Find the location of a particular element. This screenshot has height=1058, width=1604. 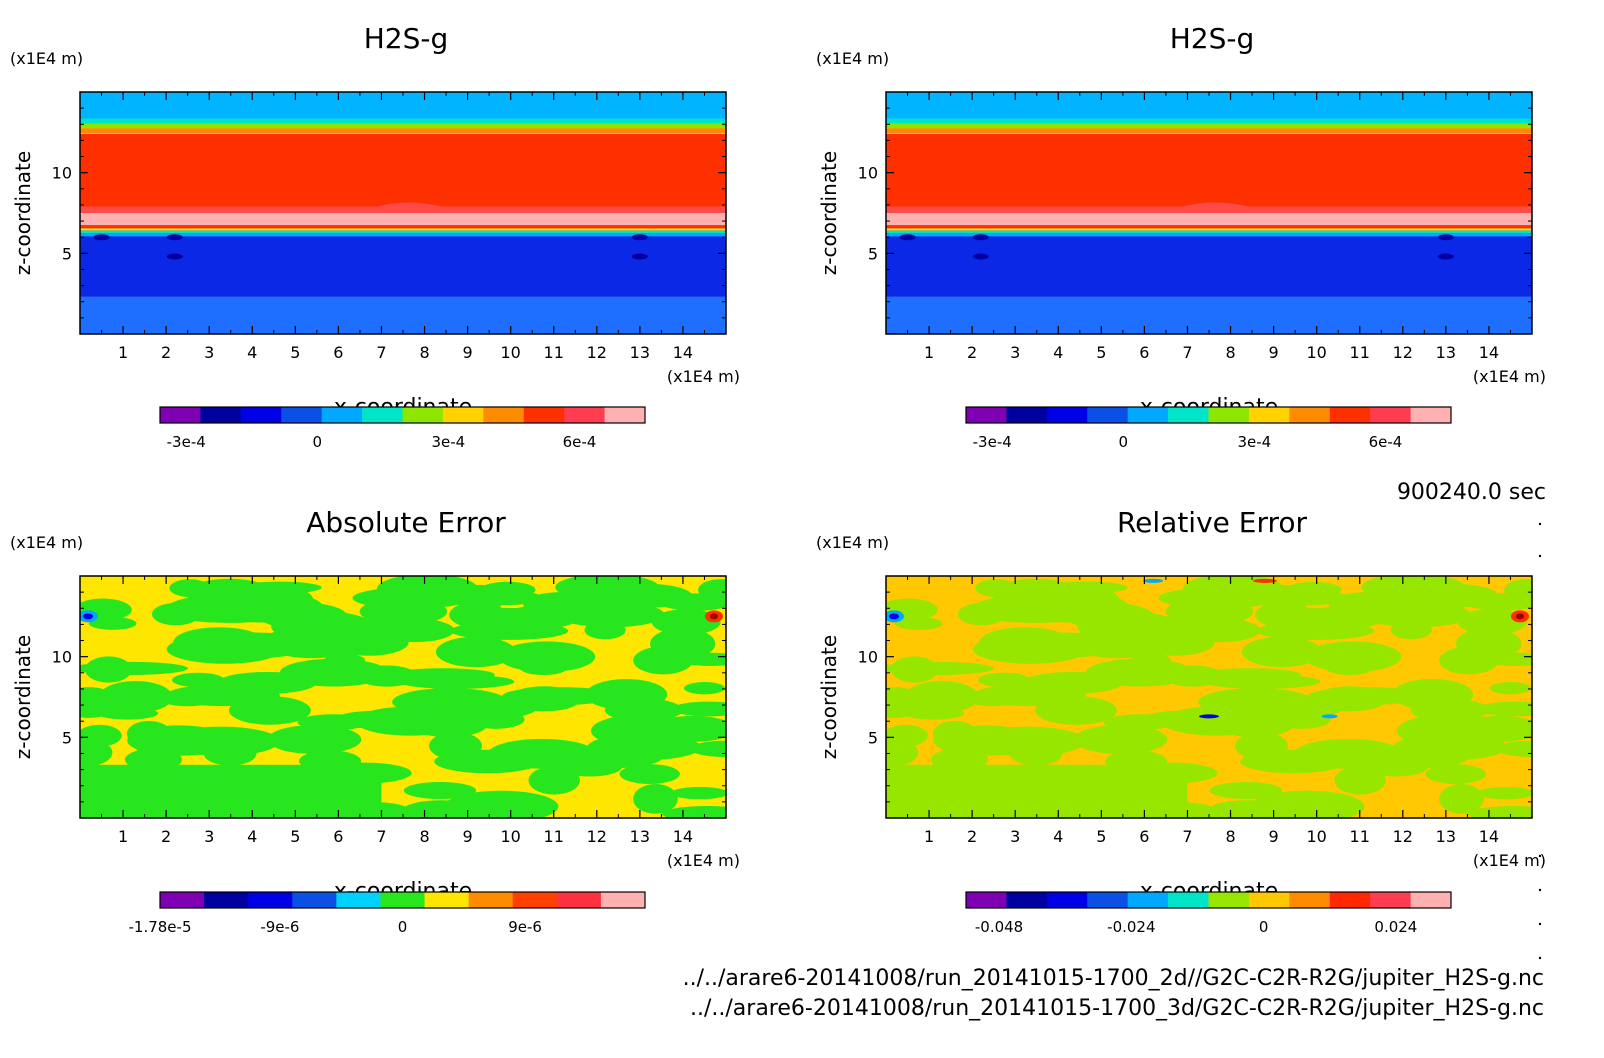

error-spot-right is located at coordinates (1520, 616).